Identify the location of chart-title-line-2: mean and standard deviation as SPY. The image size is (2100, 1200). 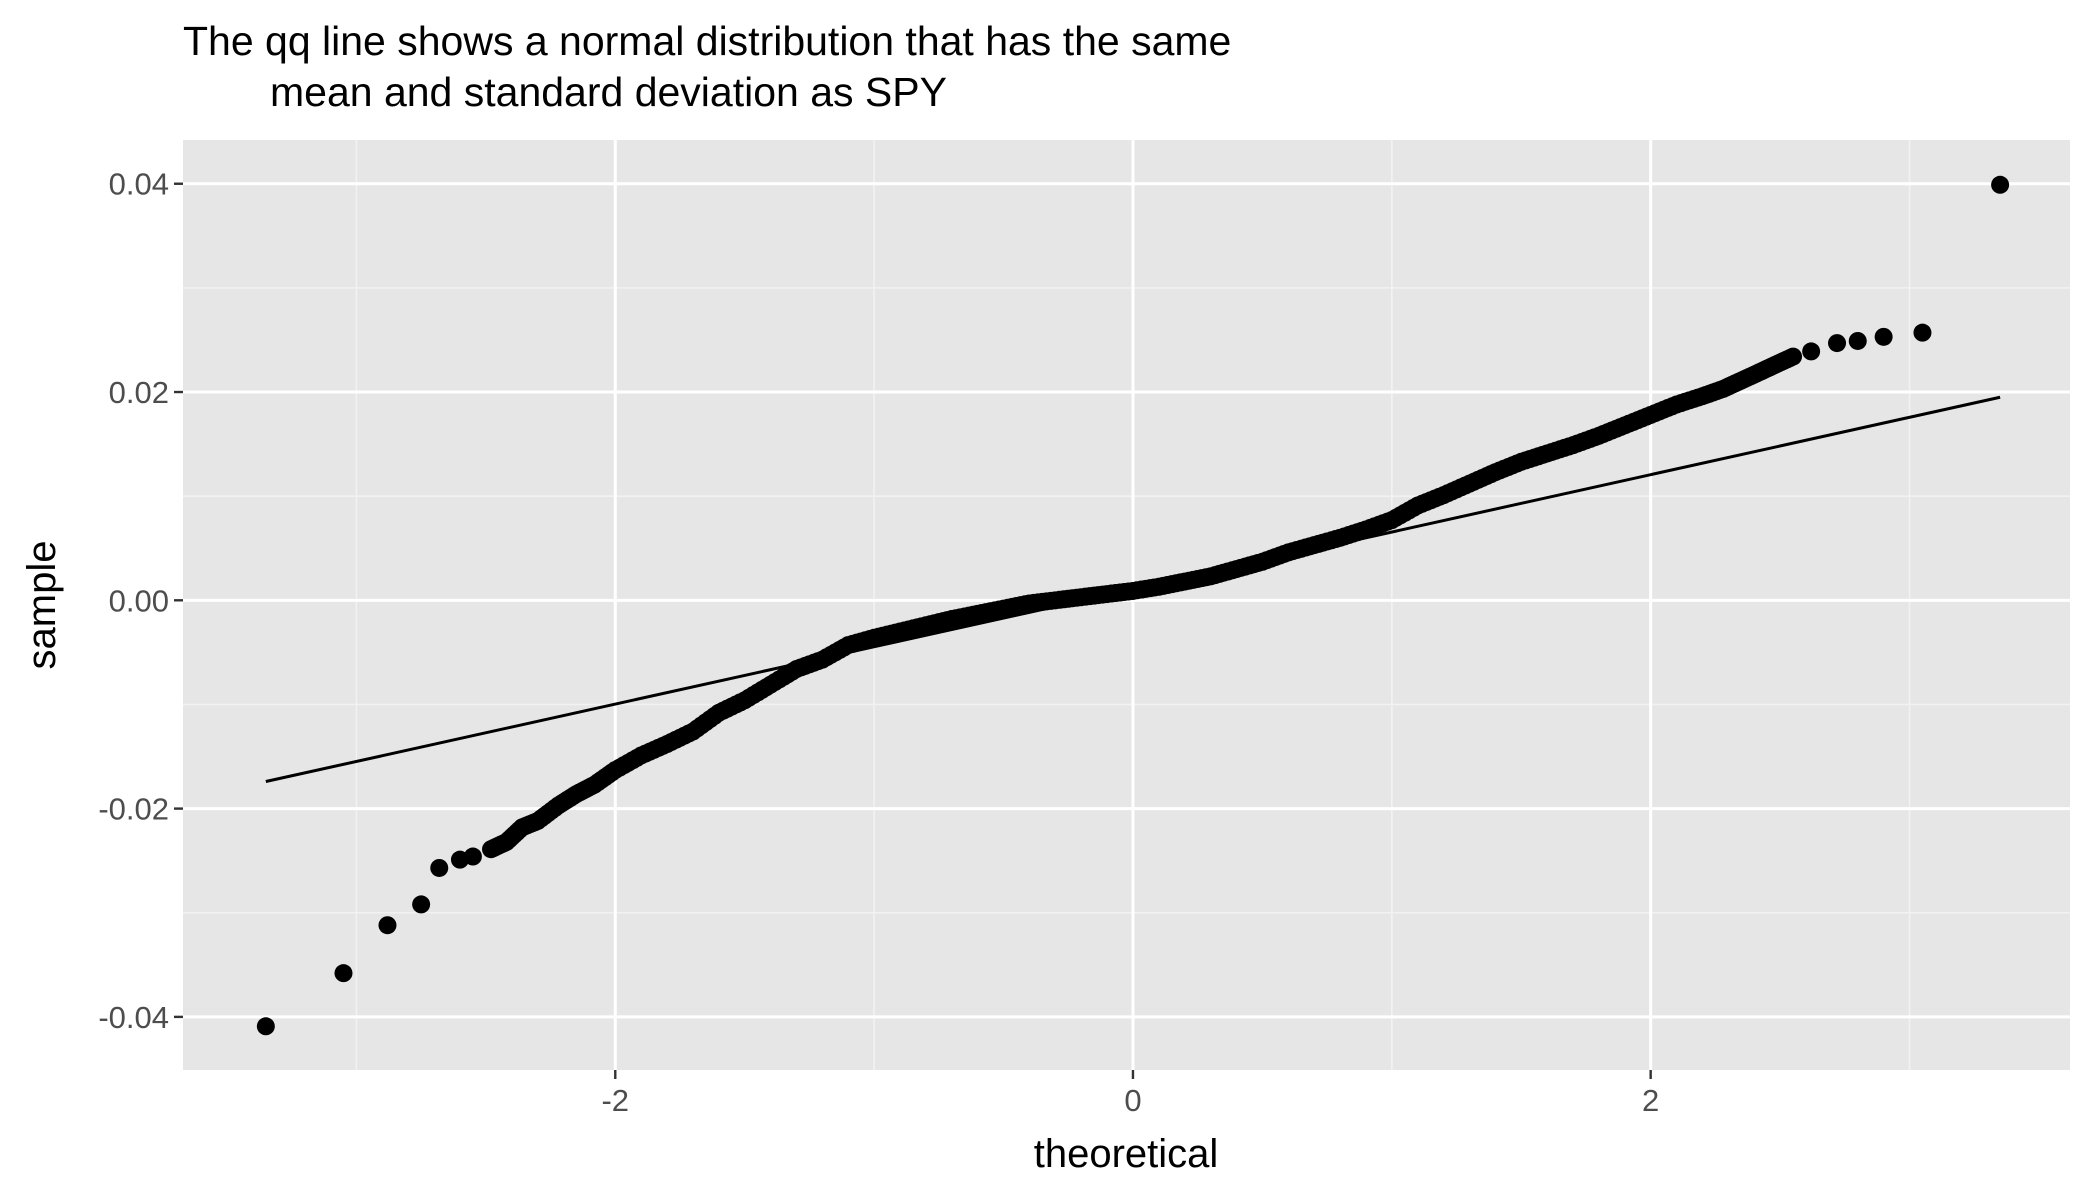
(608, 92).